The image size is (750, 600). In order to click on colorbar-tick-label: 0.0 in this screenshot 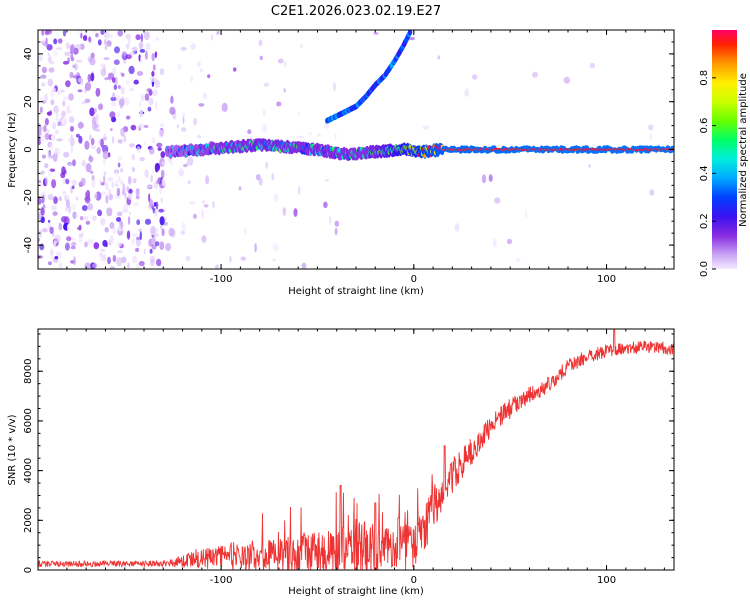, I will do `click(704, 269)`.